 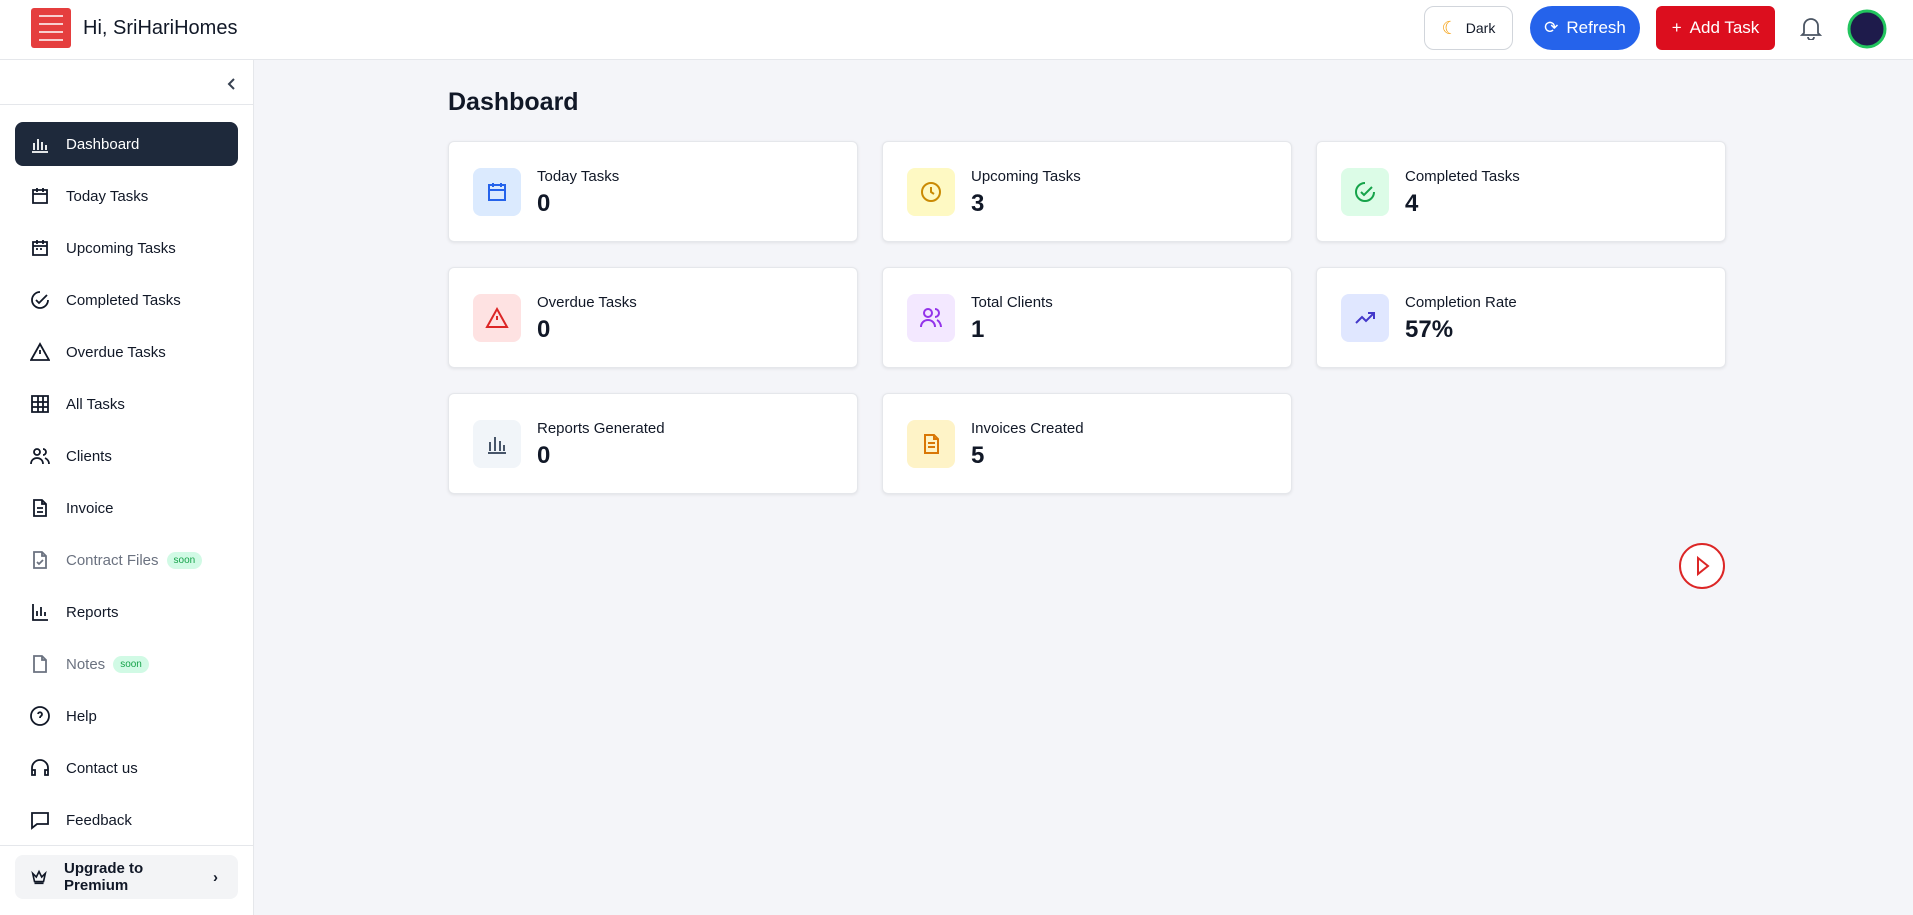 I want to click on stat-card: Completed Tasks 4, so click(x=1521, y=191).